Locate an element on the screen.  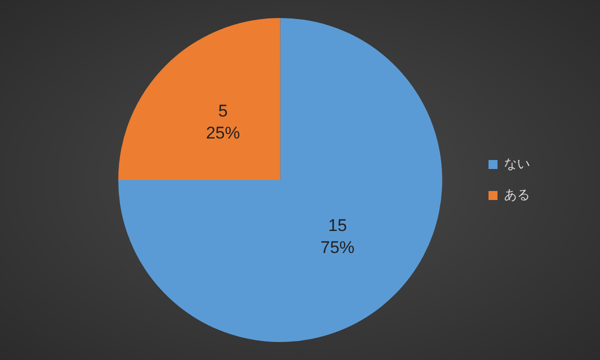
legend-label: ない is located at coordinates (517, 164).